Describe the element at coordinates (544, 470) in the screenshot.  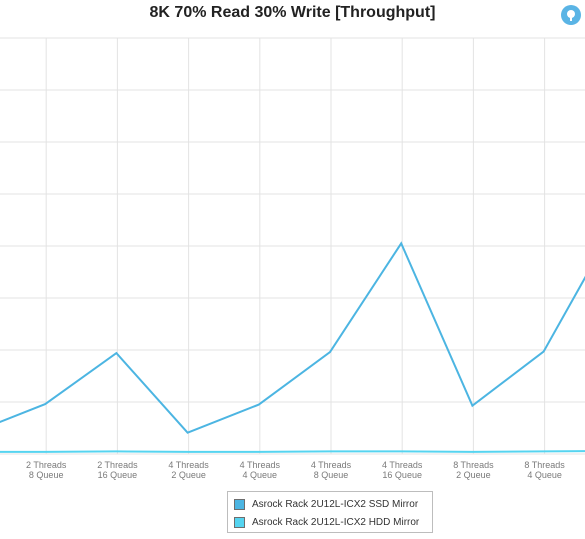
I see `x-tick-label: 8 Threads 4 Queue` at that location.